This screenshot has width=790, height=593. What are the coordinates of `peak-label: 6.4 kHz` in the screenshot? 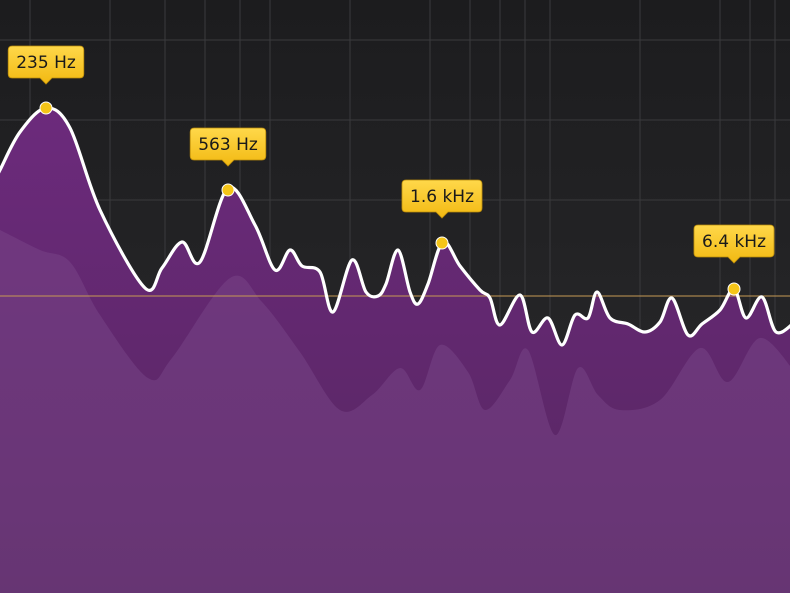 It's located at (734, 242).